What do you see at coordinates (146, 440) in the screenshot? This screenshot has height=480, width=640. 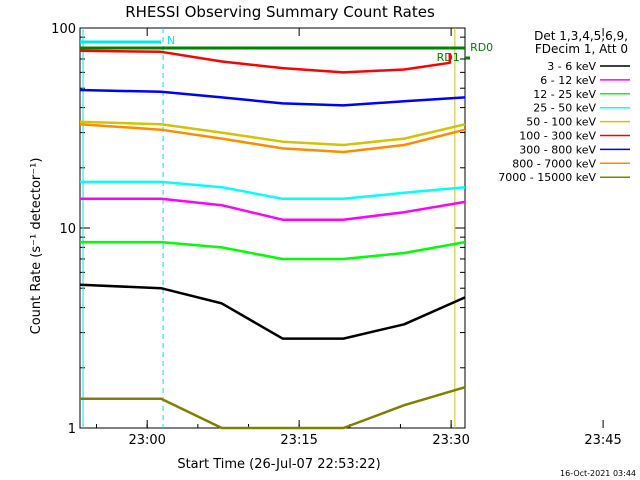 I see `x-tick-label: 23:00` at bounding box center [146, 440].